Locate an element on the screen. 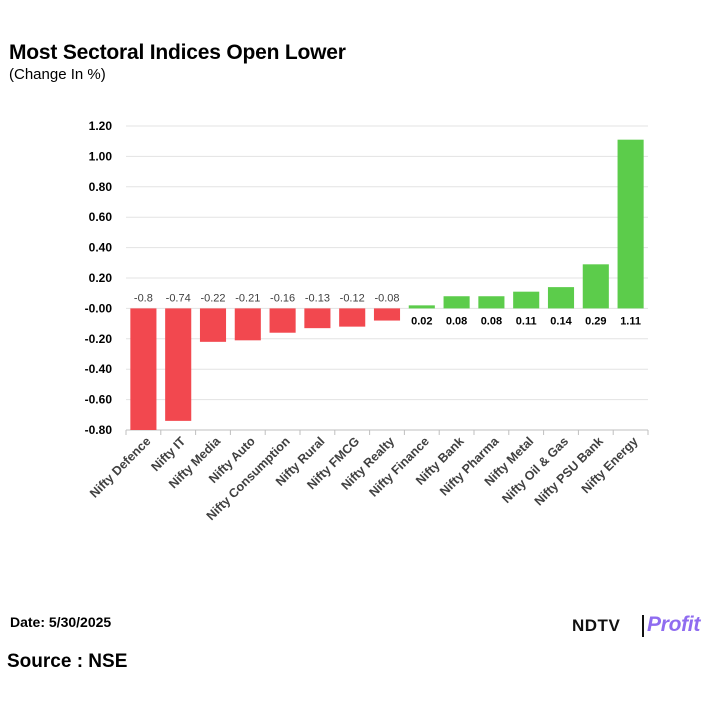 The width and height of the screenshot is (720, 720). category-label: Nifty Defence is located at coordinates (120, 467).